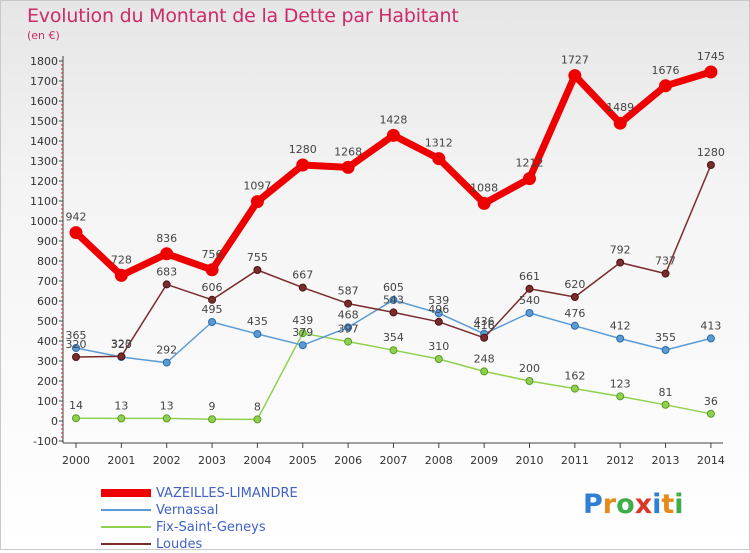 This screenshot has height=553, width=750. I want to click on data-label-vernassal: 379, so click(302, 332).